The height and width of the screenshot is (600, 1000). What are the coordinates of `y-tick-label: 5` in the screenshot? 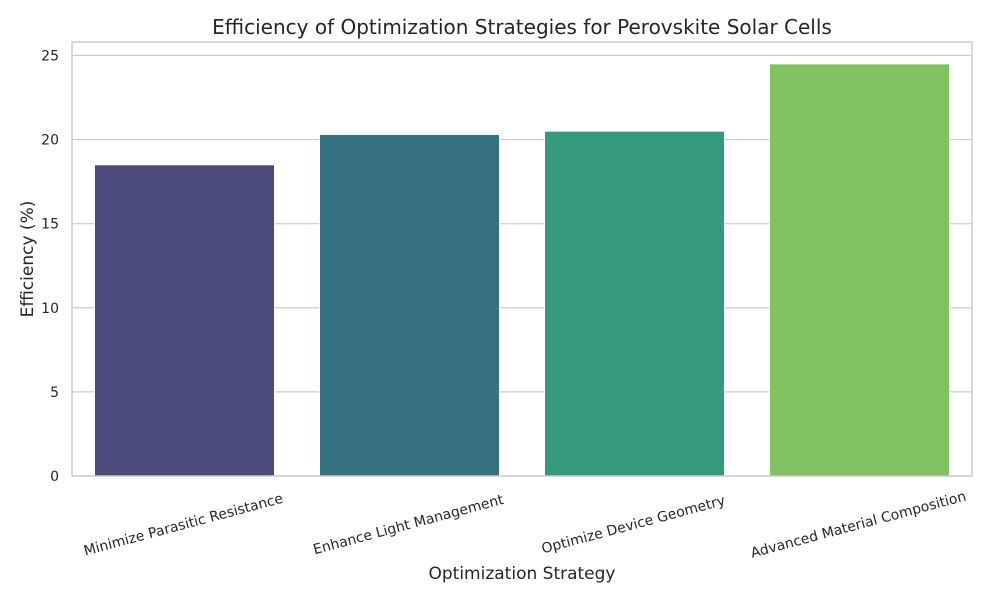 It's located at (54, 393).